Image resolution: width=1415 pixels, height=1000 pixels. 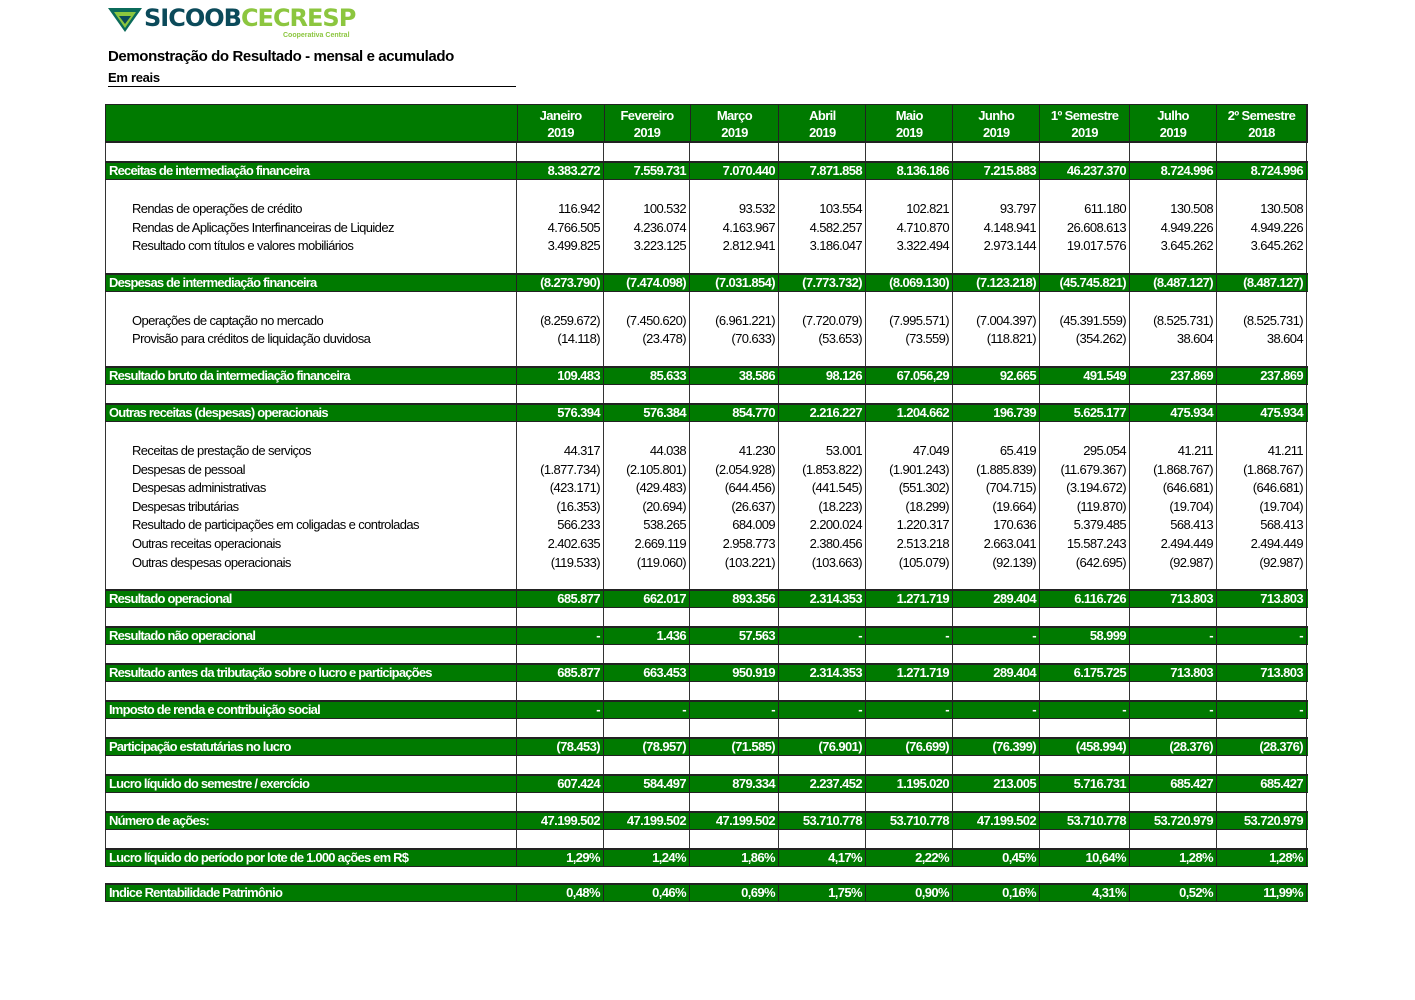 I want to click on detail-value: (642.695), so click(x=1101, y=562).